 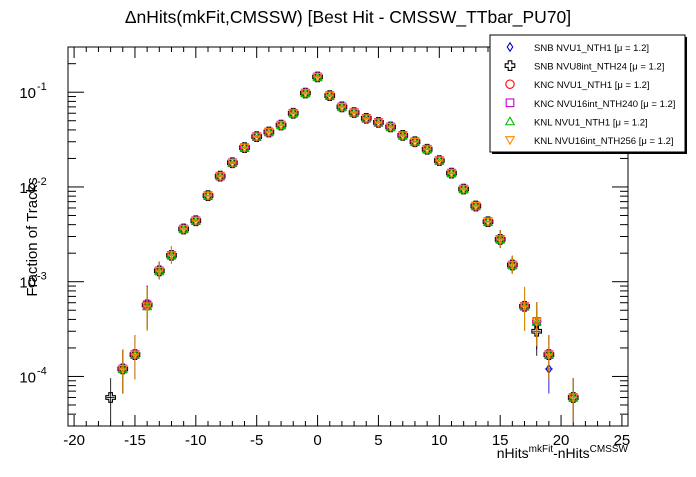 What do you see at coordinates (609, 449) in the screenshot?
I see `x-axis-label-sup: CMSSW` at bounding box center [609, 449].